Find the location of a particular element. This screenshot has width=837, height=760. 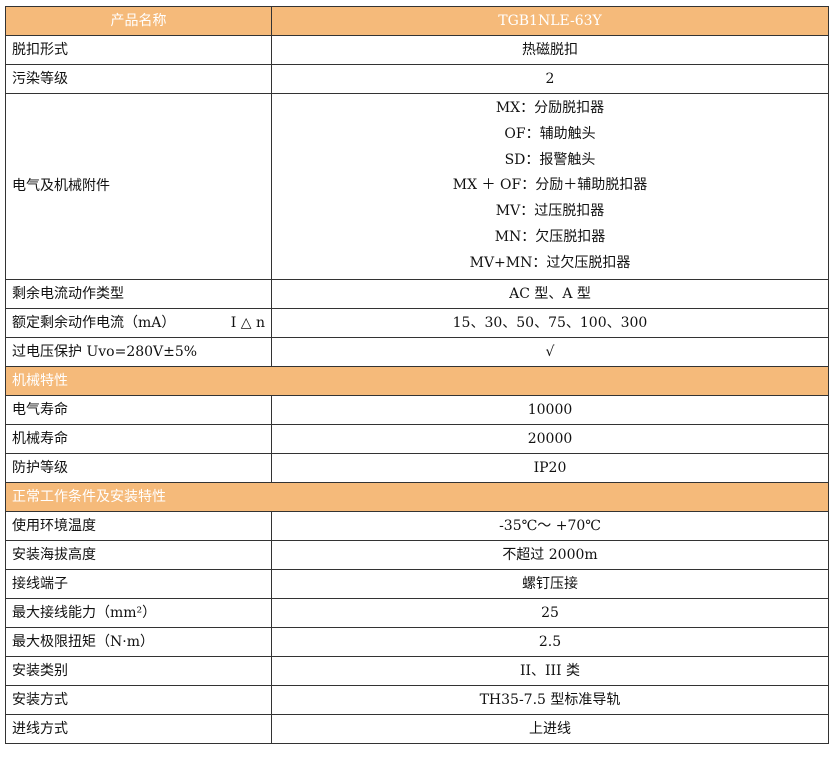

row-label-with-symbol: 额定剩余动作电流（mA） I △ n is located at coordinates (138, 322).